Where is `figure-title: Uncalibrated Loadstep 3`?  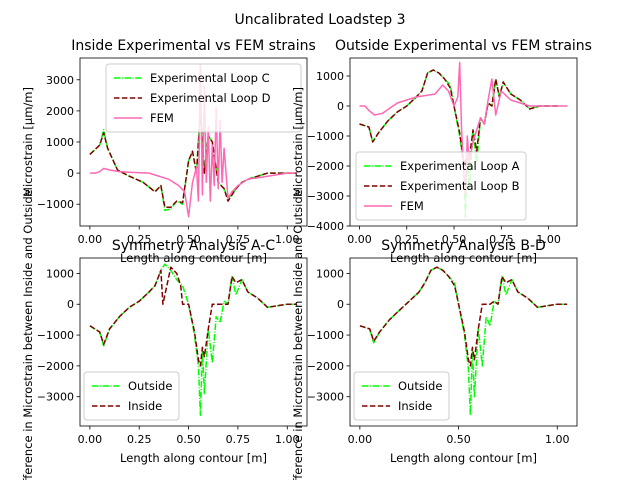
figure-title: Uncalibrated Loadstep 3 is located at coordinates (319, 20).